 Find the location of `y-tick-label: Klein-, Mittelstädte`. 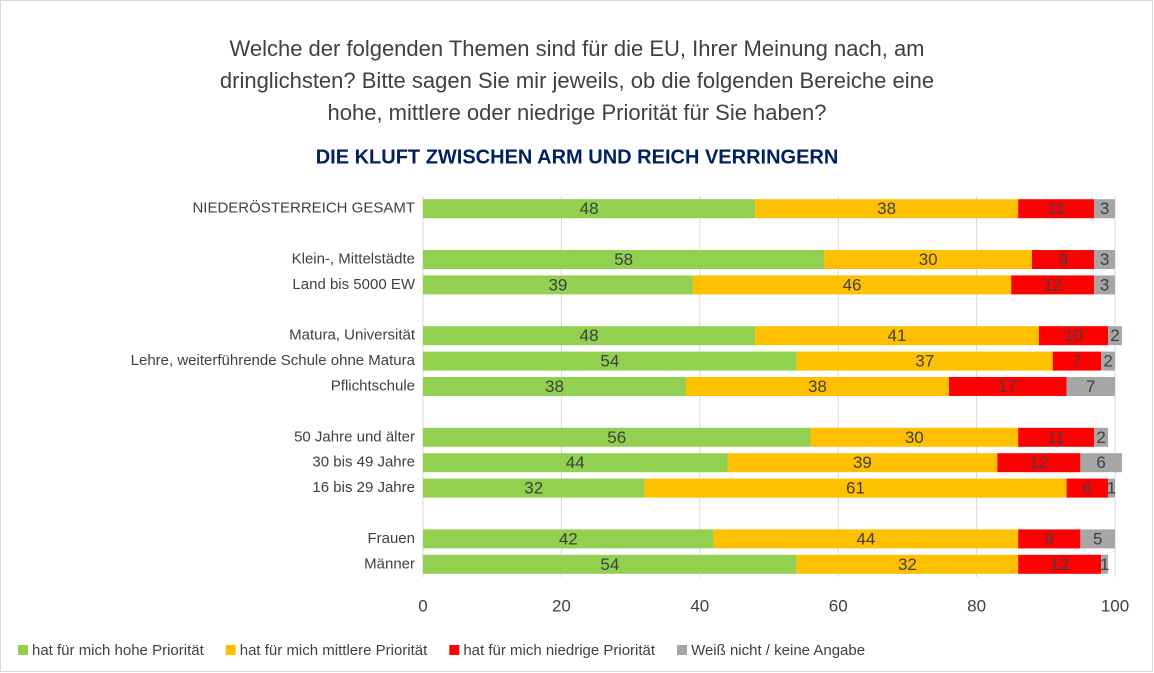

y-tick-label: Klein-, Mittelstädte is located at coordinates (353, 258).